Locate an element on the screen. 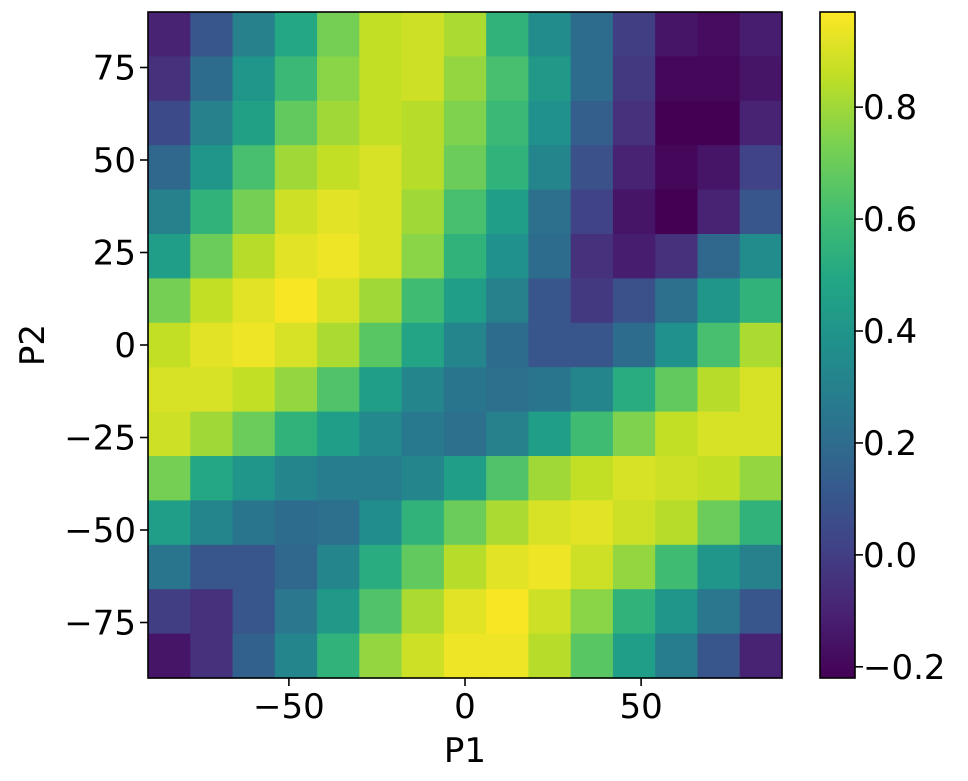 Image resolution: width=968 pixels, height=781 pixels. colorbar is located at coordinates (837, 345).